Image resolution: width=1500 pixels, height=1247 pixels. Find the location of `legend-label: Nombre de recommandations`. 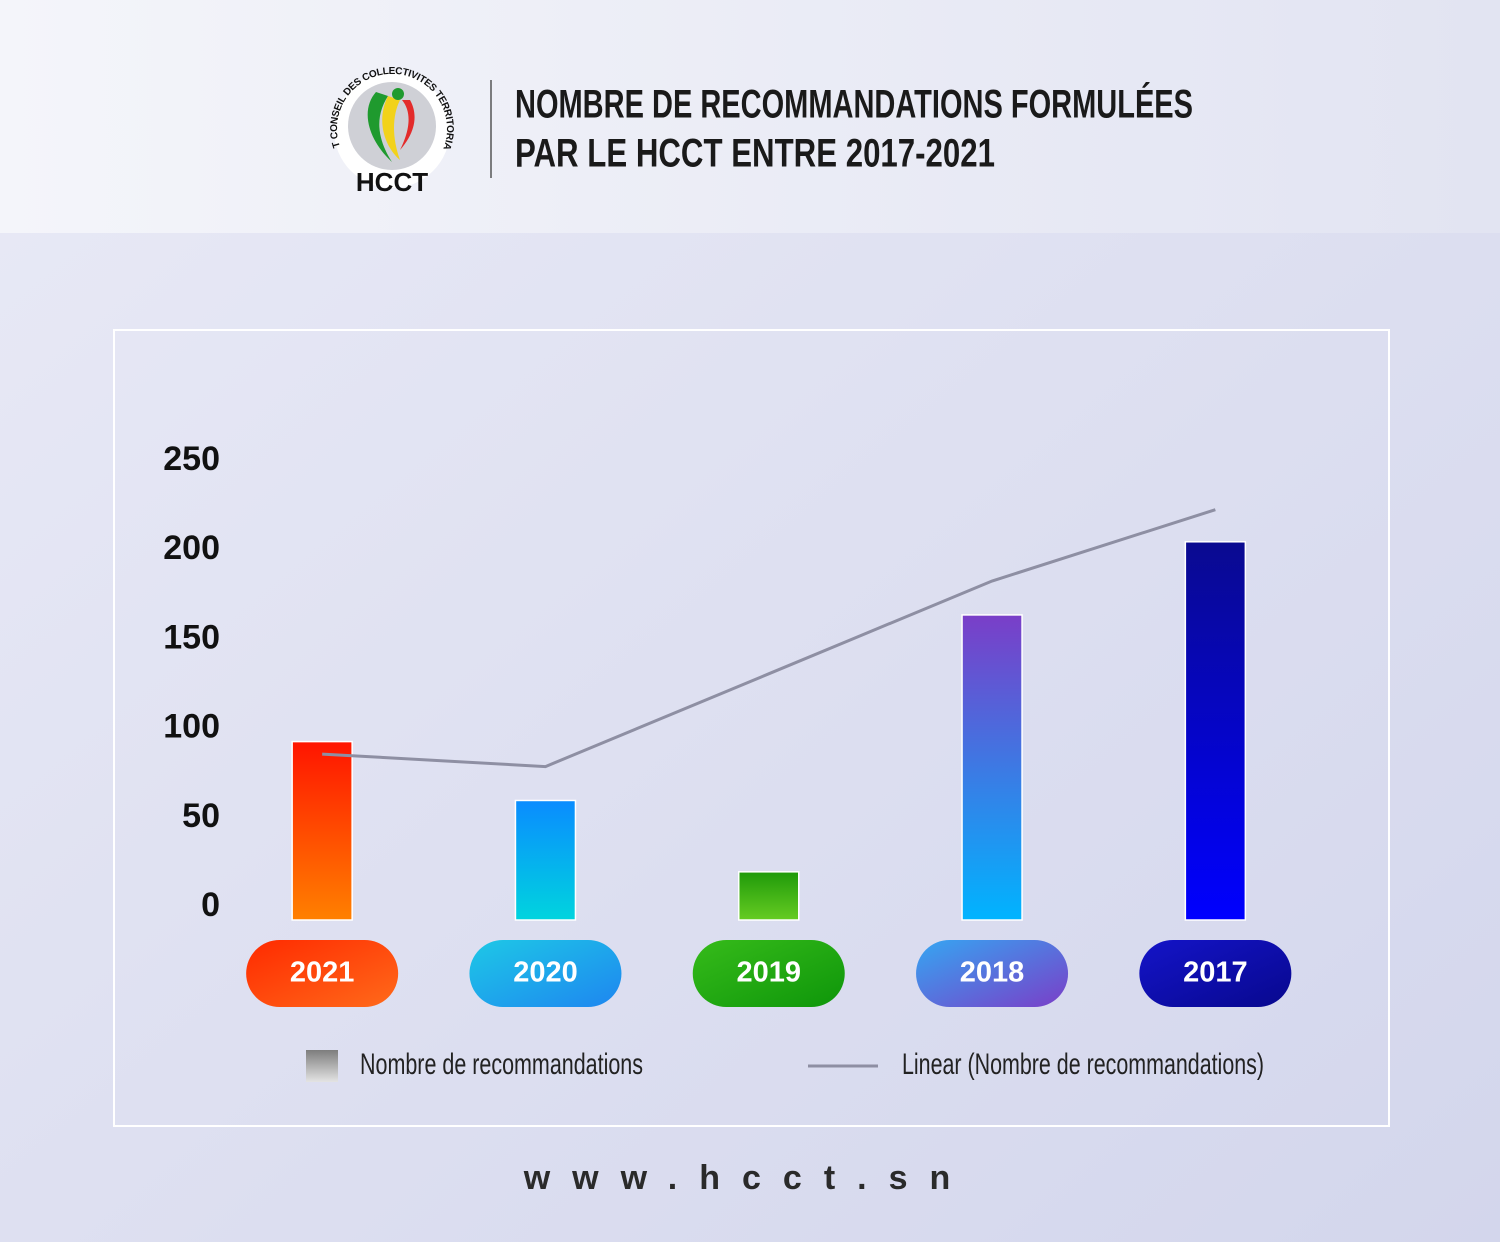

legend-label: Nombre de recommandations is located at coordinates (501, 1064).